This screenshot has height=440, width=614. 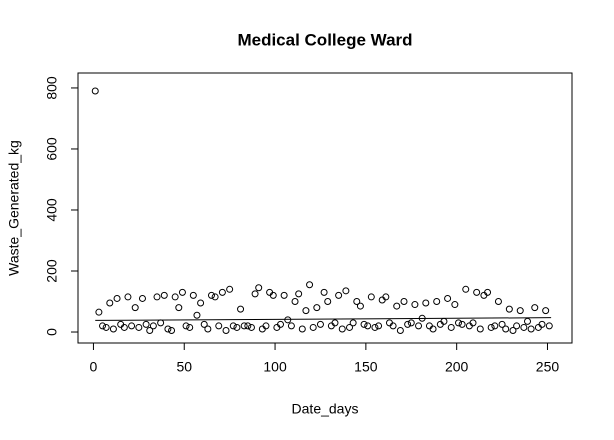 What do you see at coordinates (275, 367) in the screenshot?
I see `x-tick-label: 100` at bounding box center [275, 367].